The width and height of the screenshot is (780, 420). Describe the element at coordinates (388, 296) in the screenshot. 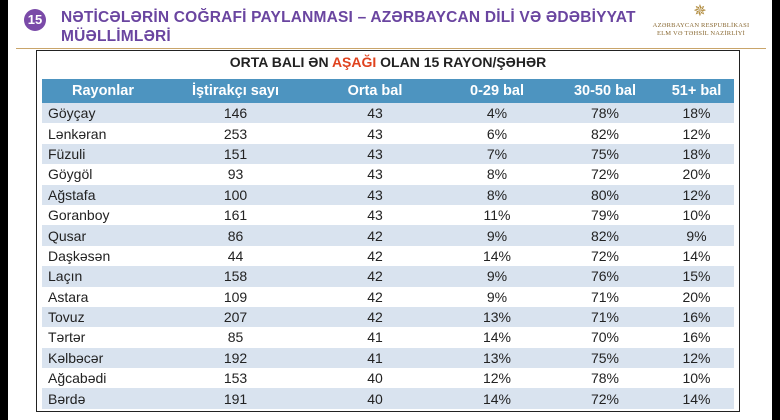

I see `table-row: Astara 109 42 9% 71% 20%` at that location.